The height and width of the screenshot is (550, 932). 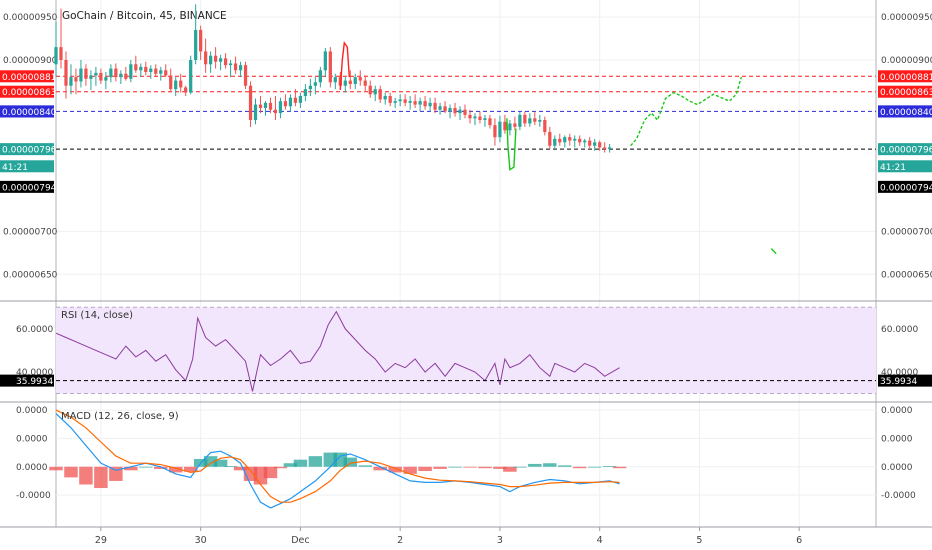 What do you see at coordinates (699, 540) in the screenshot?
I see `time-tick-label: 5` at bounding box center [699, 540].